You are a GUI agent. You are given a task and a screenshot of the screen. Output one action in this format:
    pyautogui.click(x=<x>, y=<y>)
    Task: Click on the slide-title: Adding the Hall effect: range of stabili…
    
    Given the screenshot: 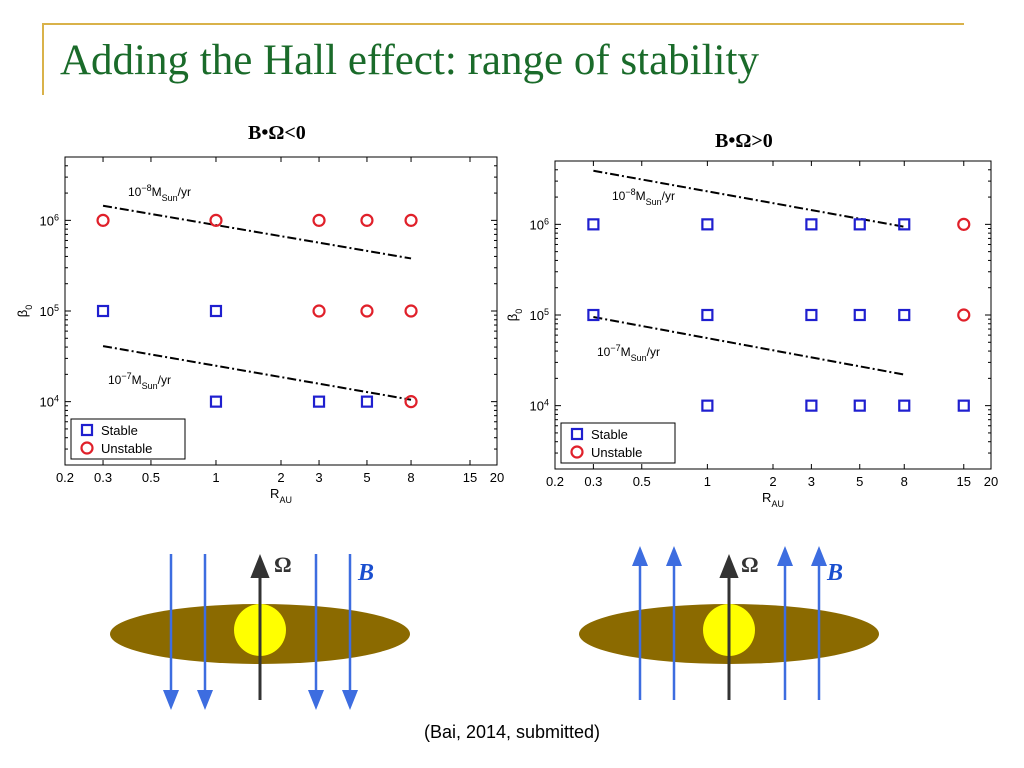 What is the action you would take?
    pyautogui.click(x=409, y=60)
    